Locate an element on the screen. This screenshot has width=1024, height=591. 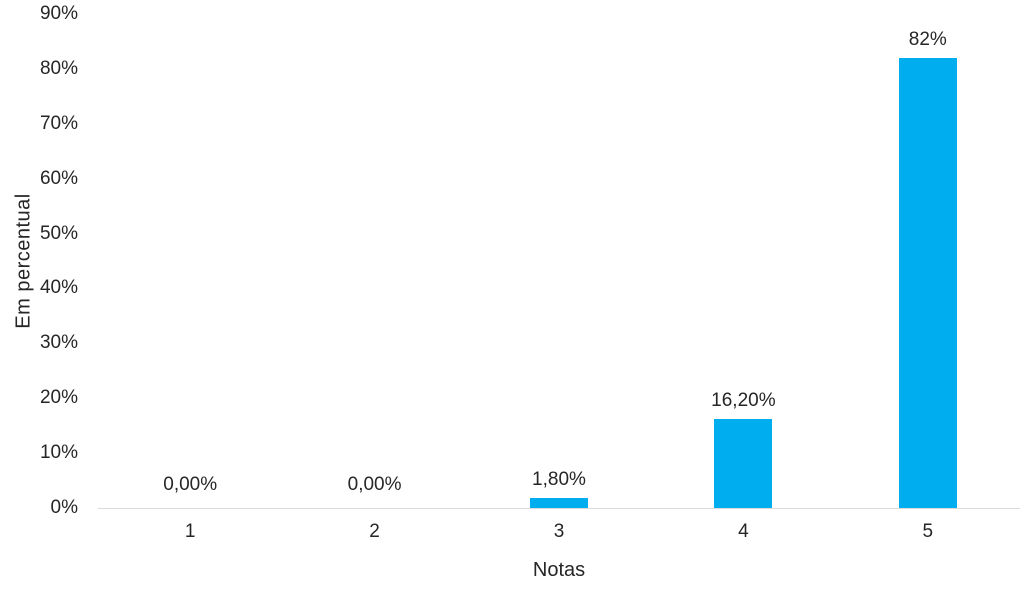
x-tick-label: 2 is located at coordinates (374, 531).